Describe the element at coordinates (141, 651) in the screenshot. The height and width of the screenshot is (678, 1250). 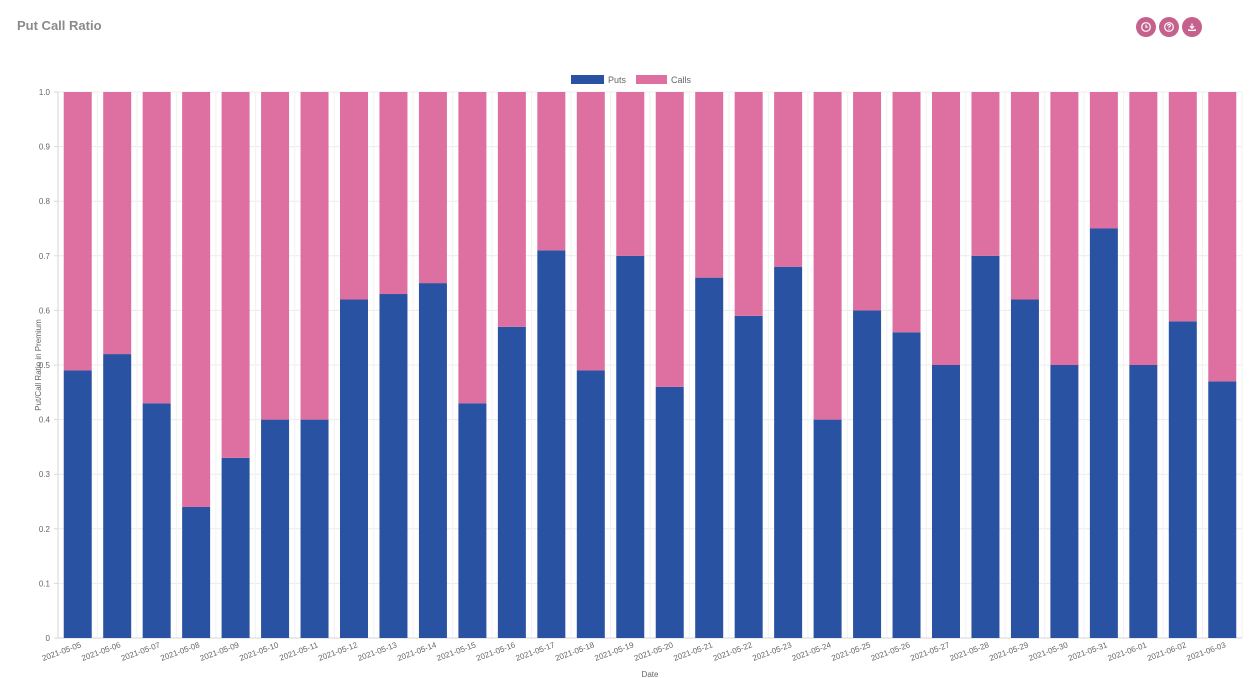
I see `x-tick-label: 2021-05-07` at that location.